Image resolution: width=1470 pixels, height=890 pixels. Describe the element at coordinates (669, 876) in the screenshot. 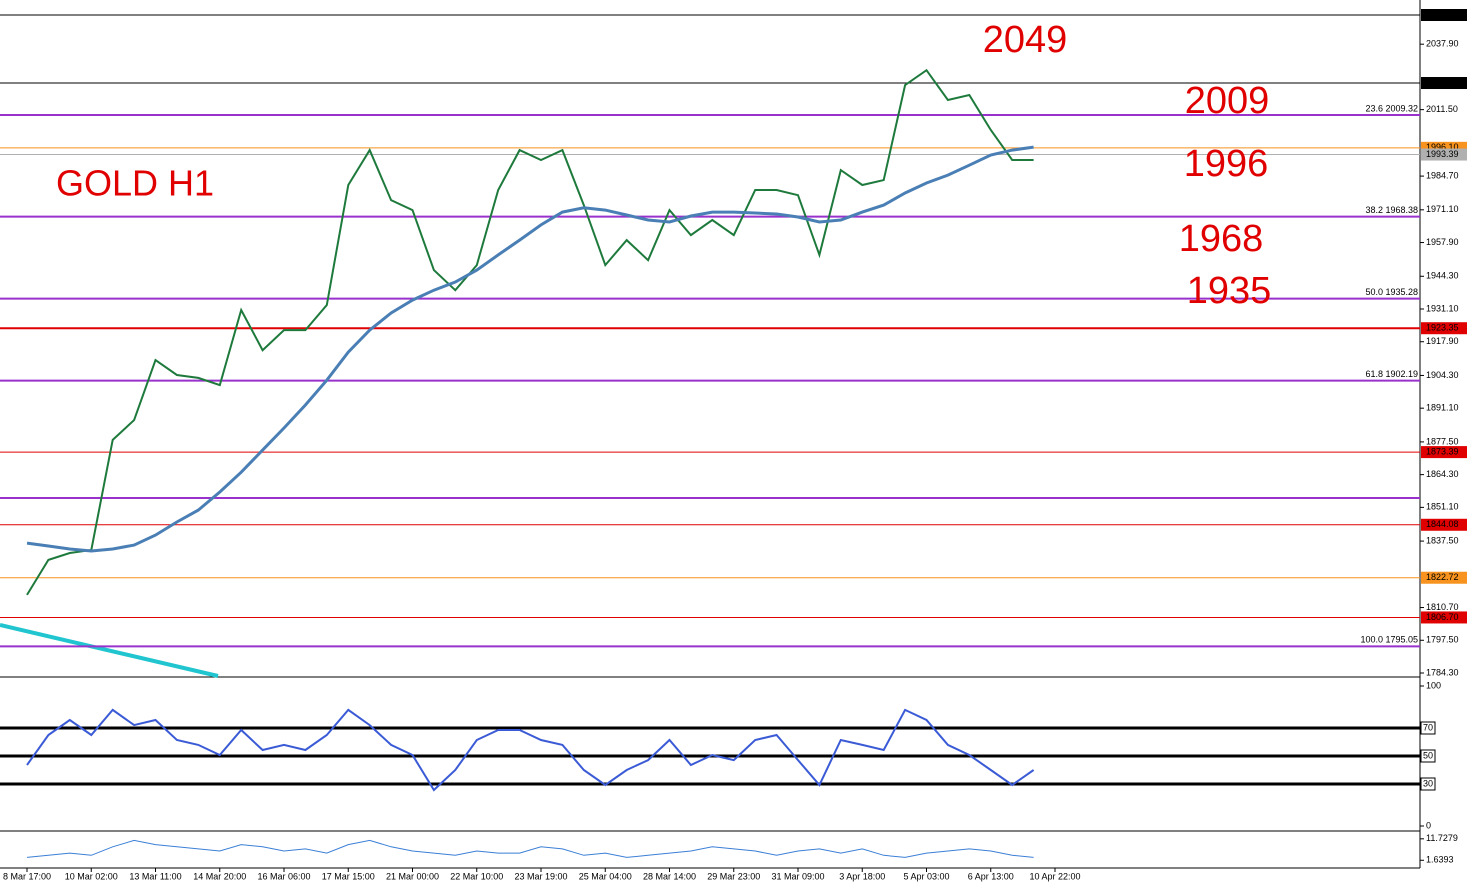

I see `x-tick-label: 28 Mar 14:00` at that location.